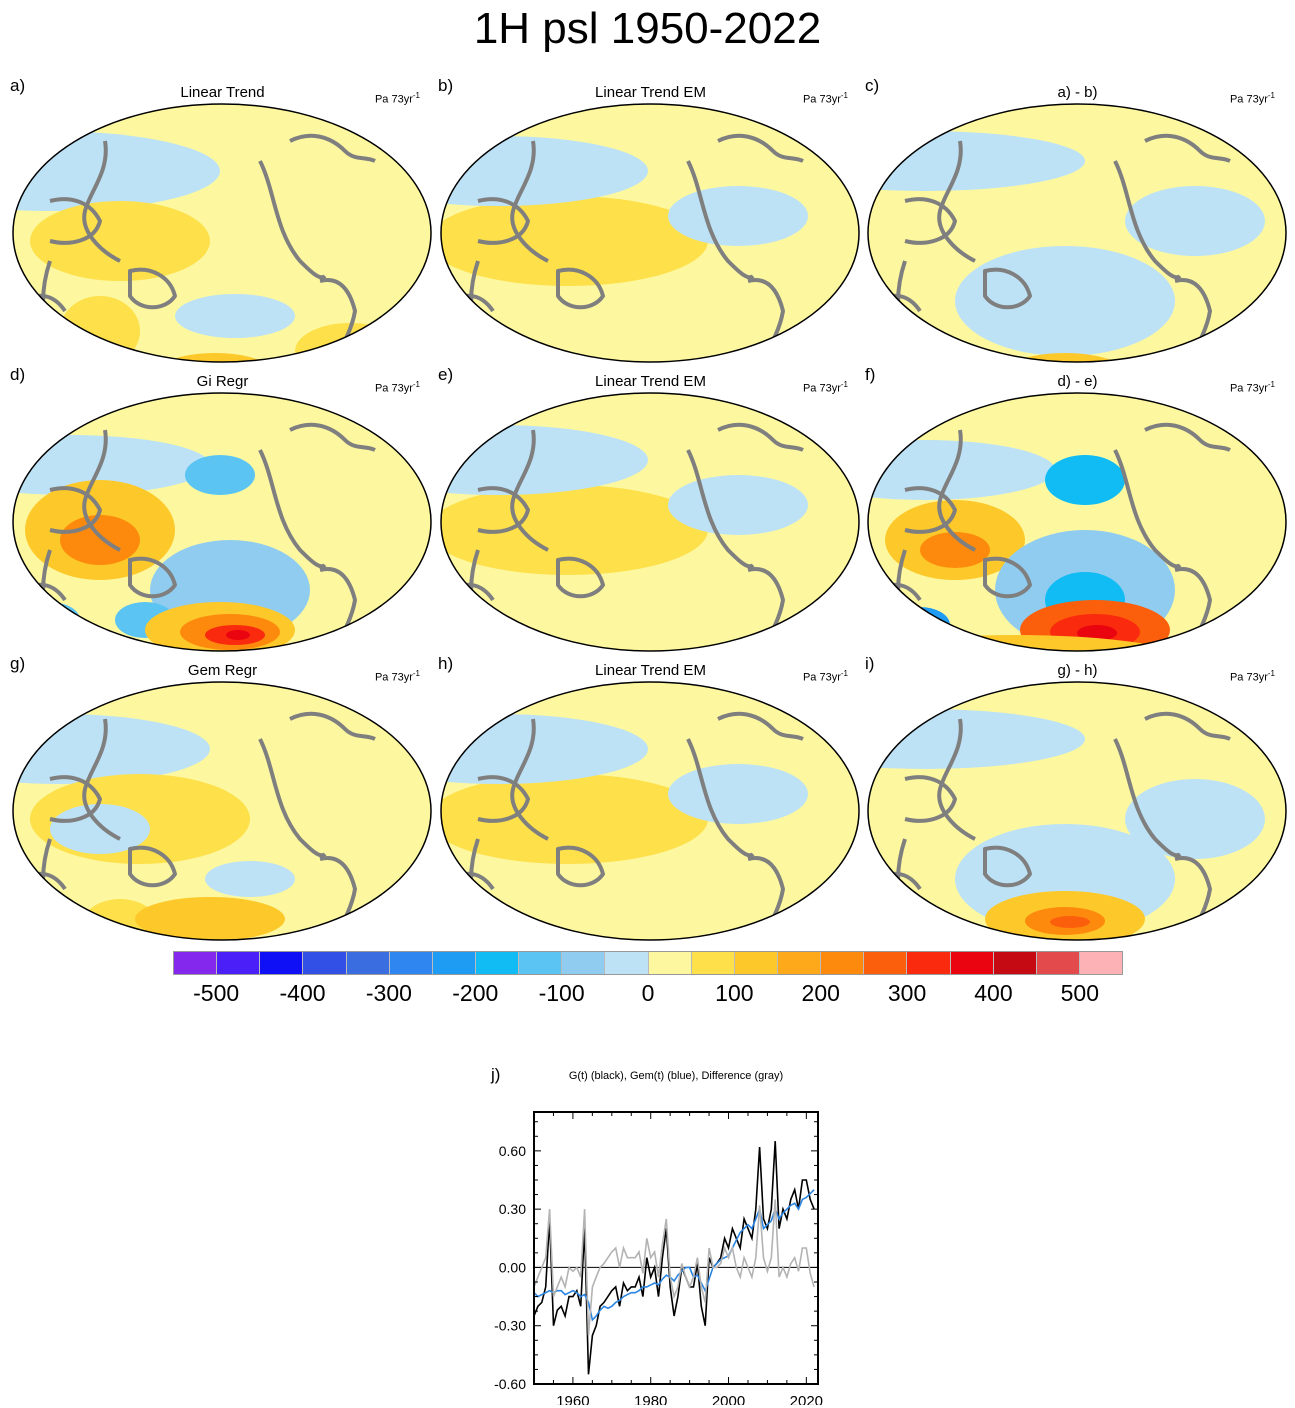 This screenshot has height=1408, width=1295. Describe the element at coordinates (222, 670) in the screenshot. I see `panel-title: Gem Regr` at that location.